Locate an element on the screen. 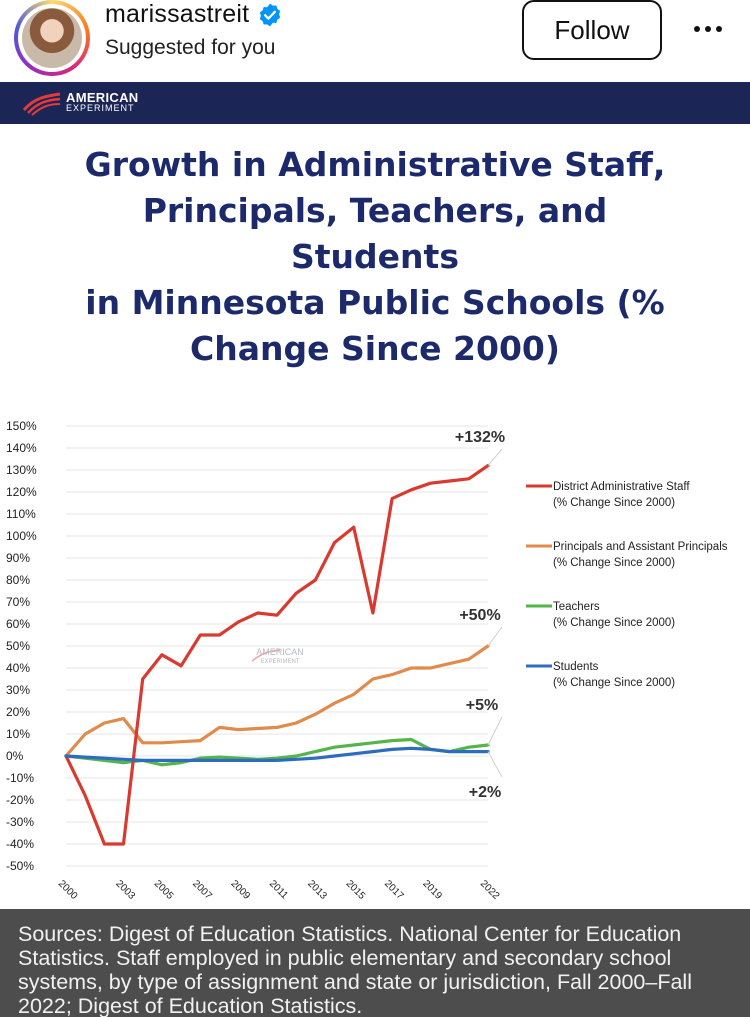 The image size is (750, 1017). y-tick-label: 140% is located at coordinates (21, 448).